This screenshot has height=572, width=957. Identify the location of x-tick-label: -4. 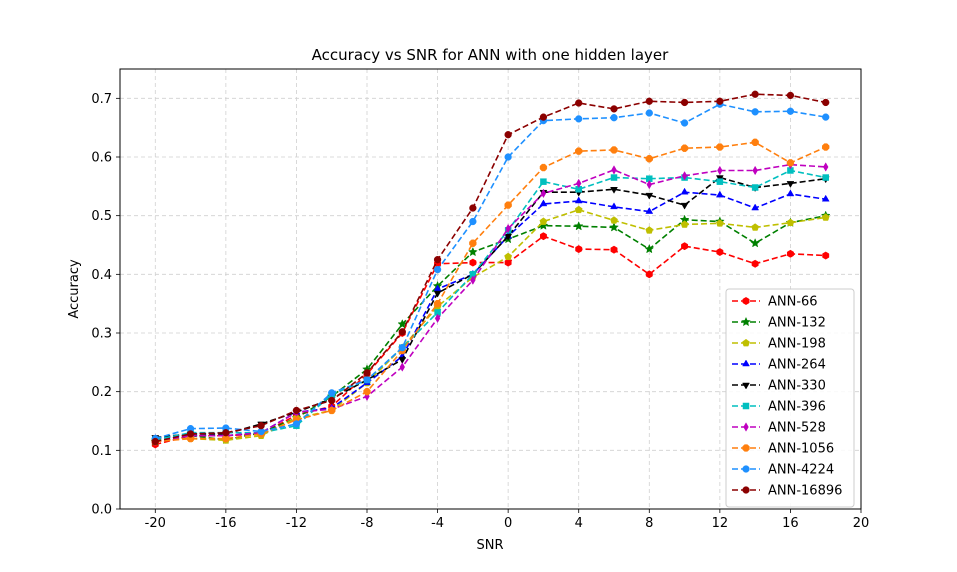
(437, 523).